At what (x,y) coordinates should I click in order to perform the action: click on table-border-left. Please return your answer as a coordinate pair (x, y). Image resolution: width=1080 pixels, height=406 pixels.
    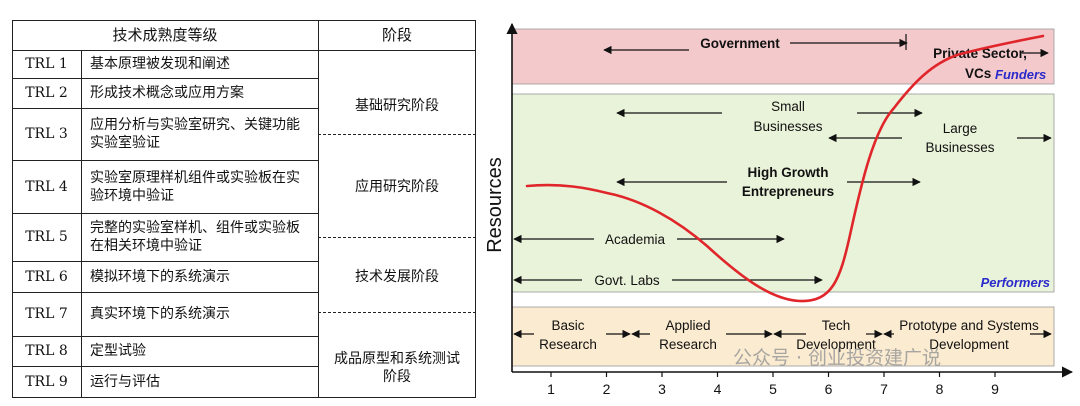
    Looking at the image, I should click on (12, 209).